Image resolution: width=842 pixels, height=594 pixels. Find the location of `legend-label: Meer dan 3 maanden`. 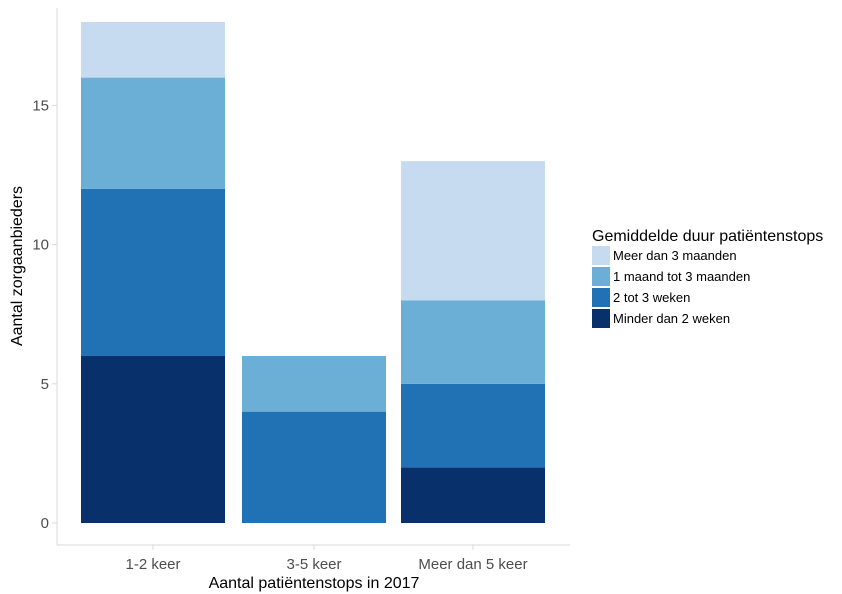

legend-label: Meer dan 3 maanden is located at coordinates (675, 255).